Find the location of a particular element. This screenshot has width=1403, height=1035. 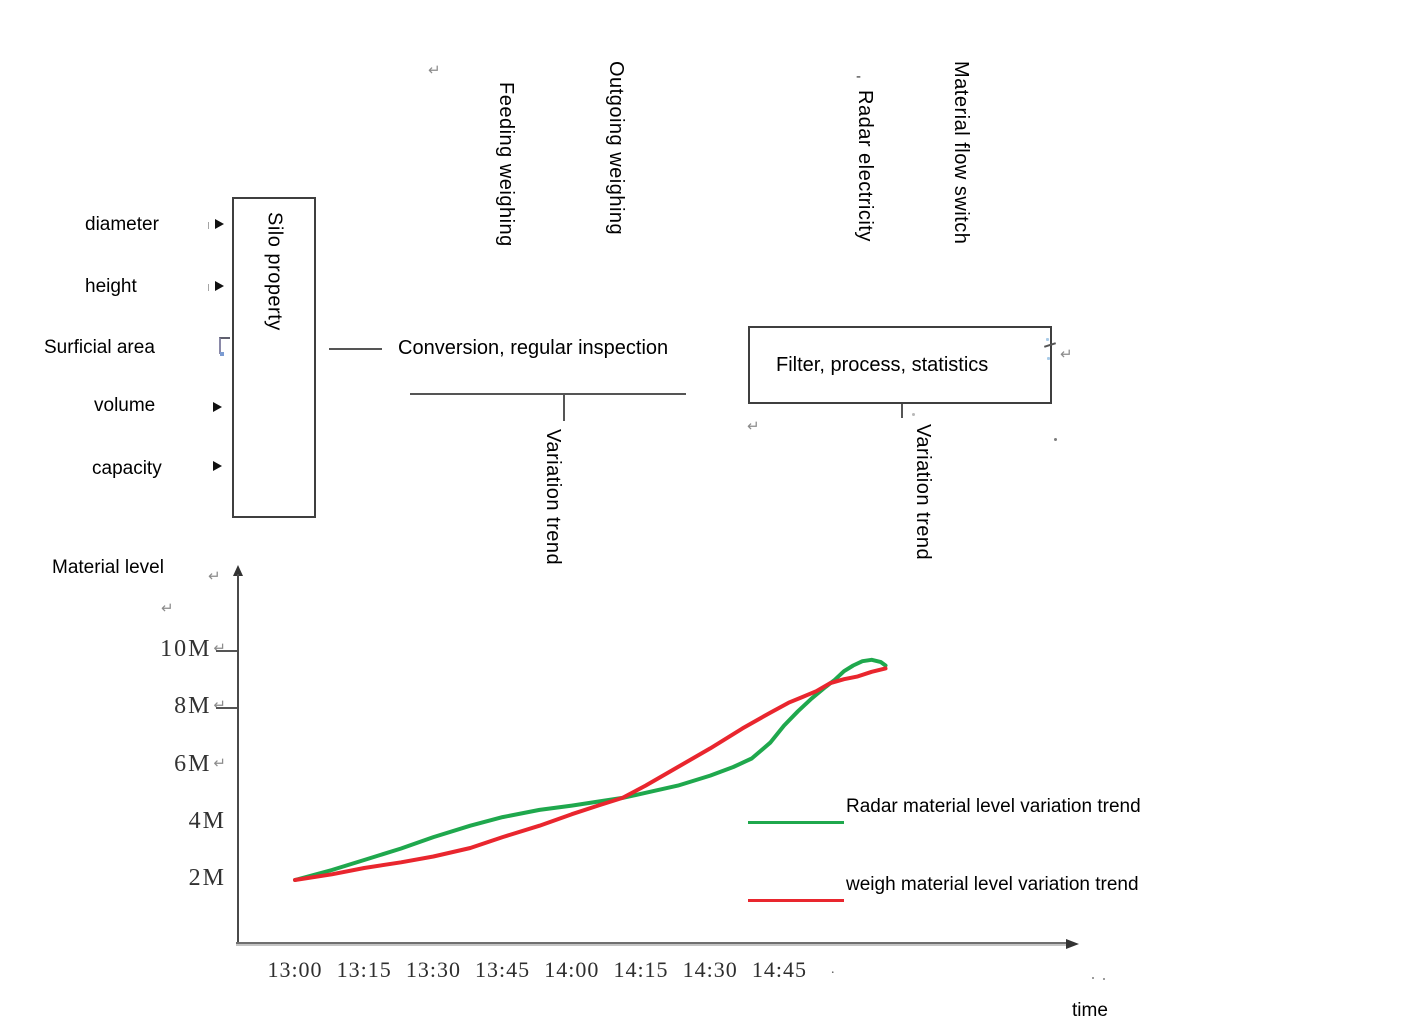

material-flow-switch-label: Material flow switch is located at coordinates (961, 153).